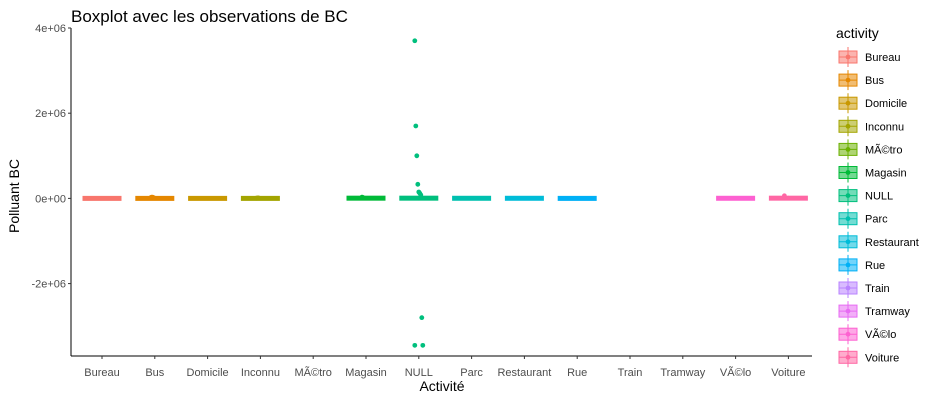 Image resolution: width=941 pixels, height=408 pixels. Describe the element at coordinates (883, 149) in the screenshot. I see `legend-label: MÃ©tro` at that location.